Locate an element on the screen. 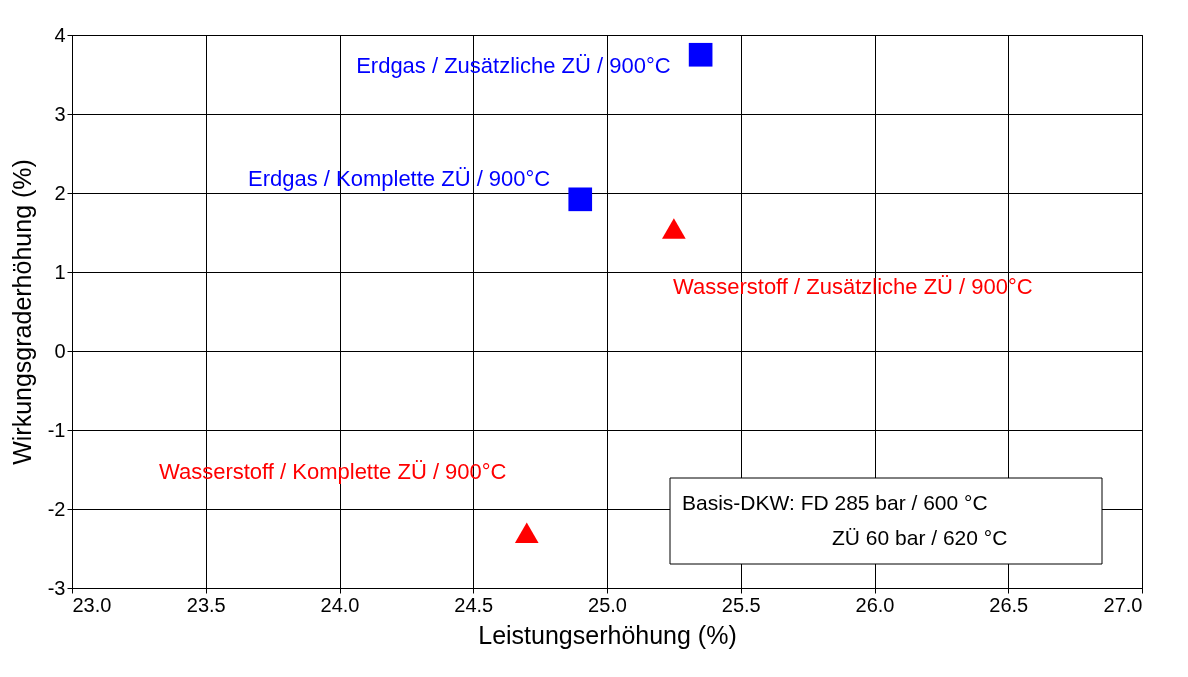  y-tick-label: 0 is located at coordinates (60, 350).